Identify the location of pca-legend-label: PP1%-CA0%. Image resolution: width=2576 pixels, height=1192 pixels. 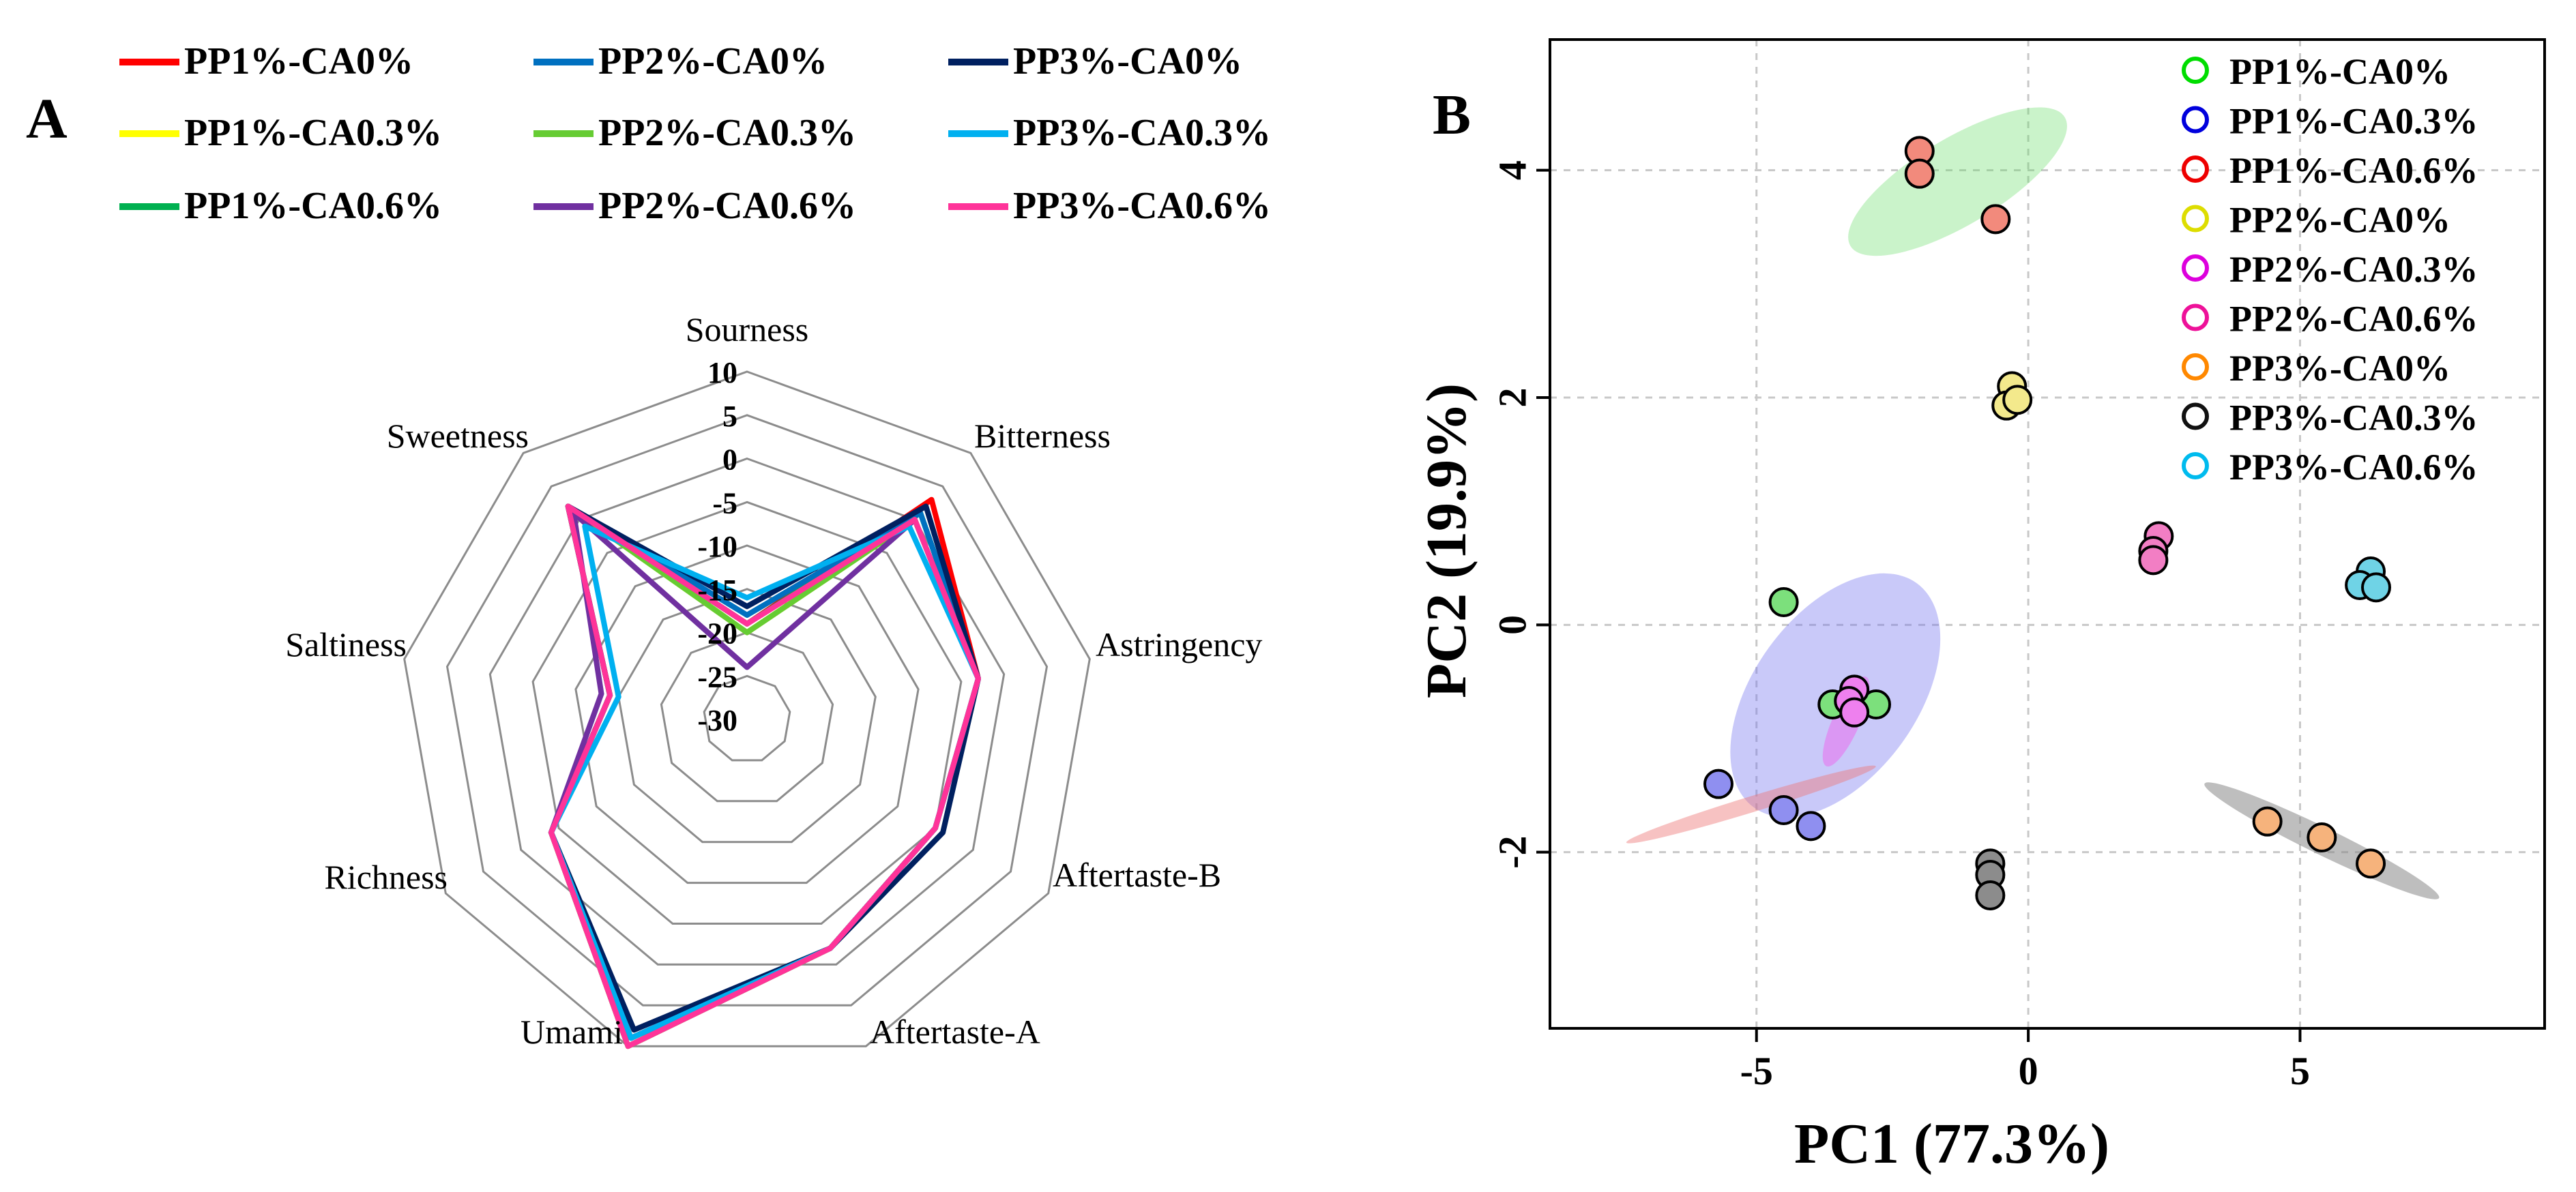
(2339, 71).